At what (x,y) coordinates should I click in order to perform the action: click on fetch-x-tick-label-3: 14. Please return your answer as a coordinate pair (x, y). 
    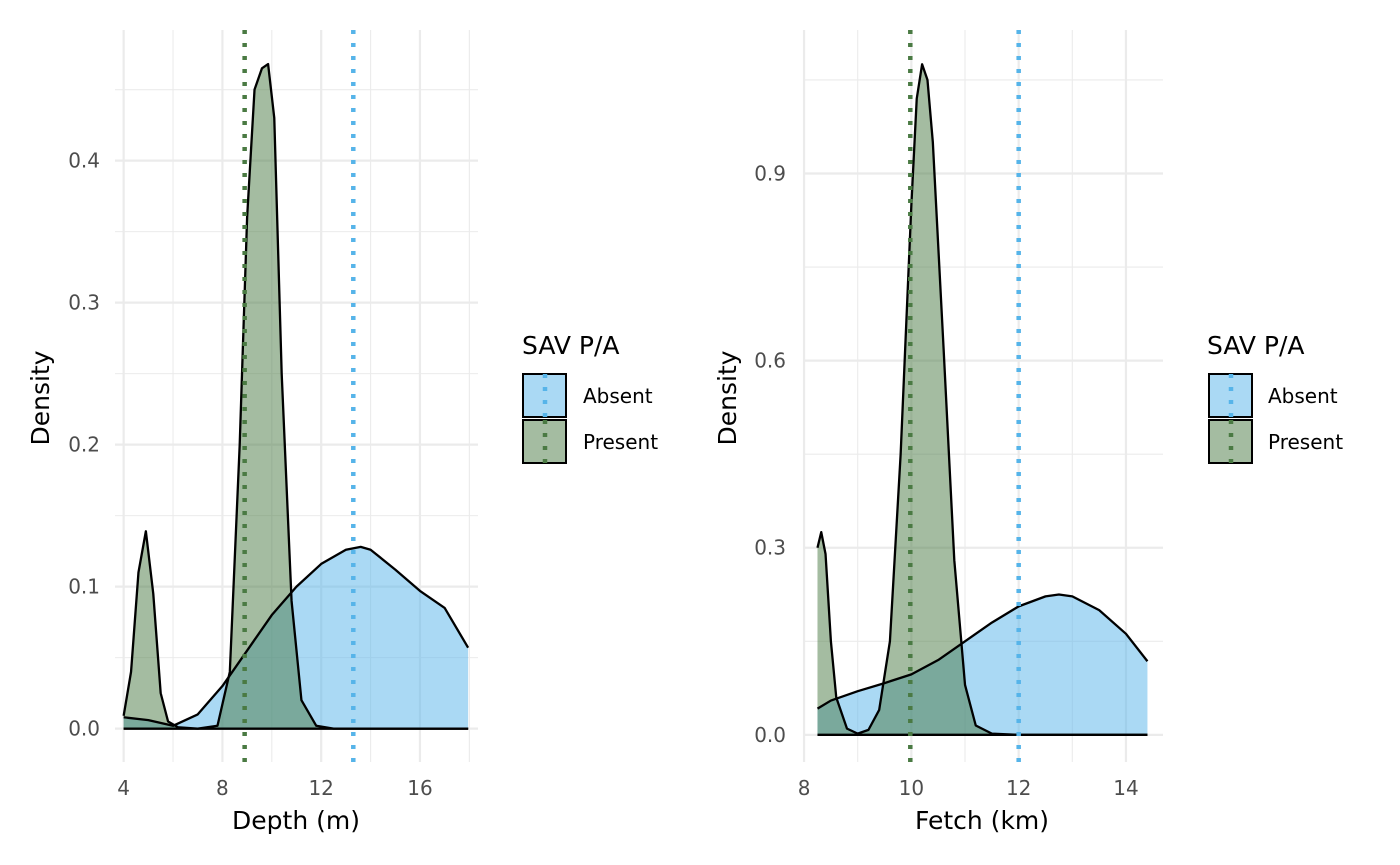
    Looking at the image, I should click on (1125, 788).